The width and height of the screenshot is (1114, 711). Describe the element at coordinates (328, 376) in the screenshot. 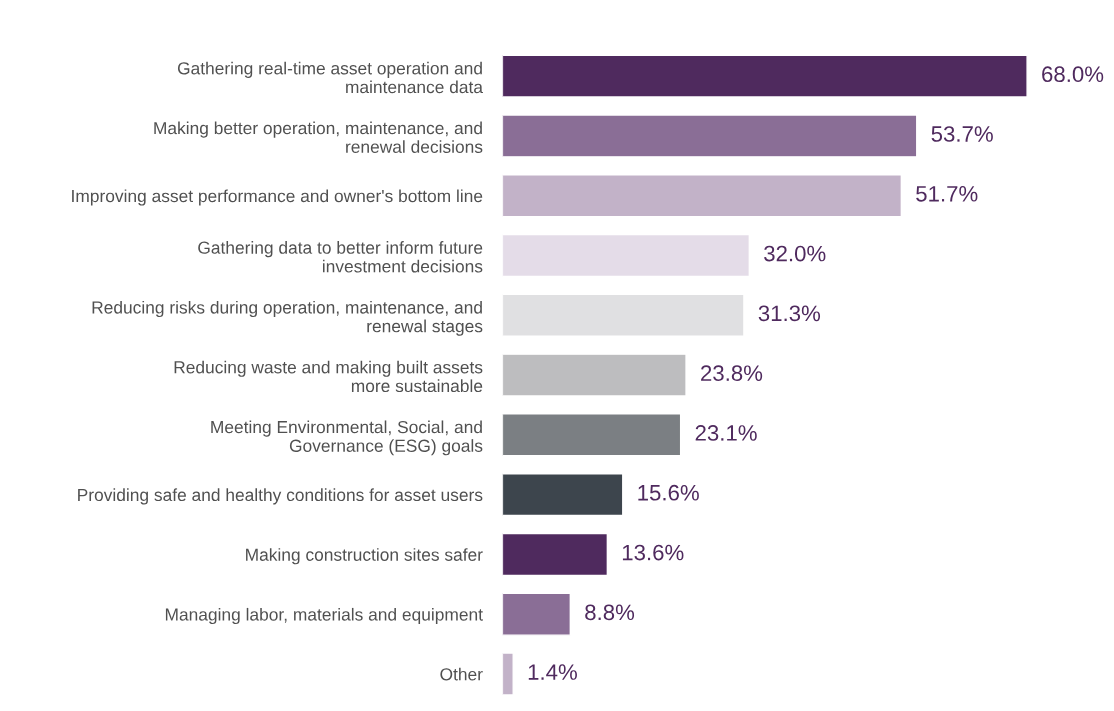

I see `y-tick-label: Reducing waste and making built assets more sustainable` at that location.